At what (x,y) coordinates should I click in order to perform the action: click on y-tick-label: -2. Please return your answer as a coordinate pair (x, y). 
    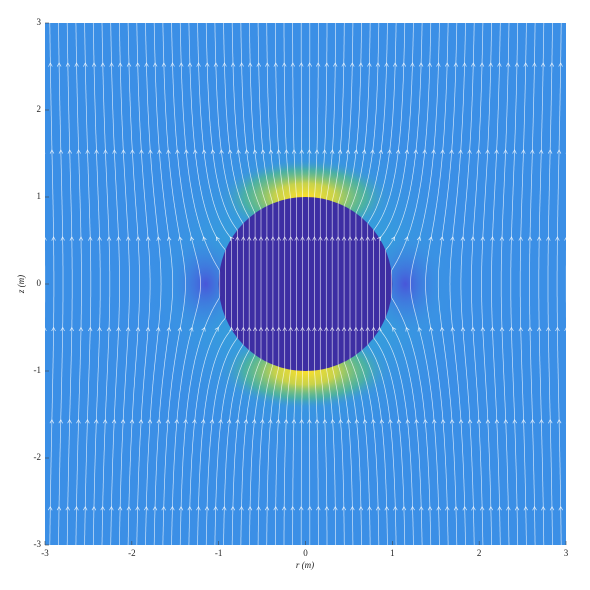
    Looking at the image, I should click on (38, 457).